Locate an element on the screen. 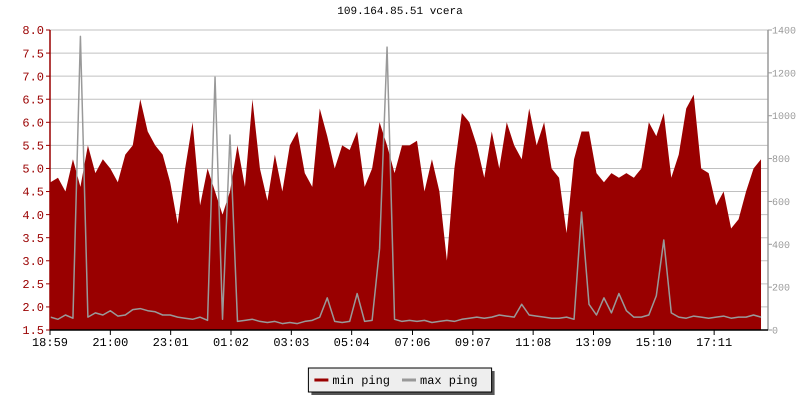 The height and width of the screenshot is (400, 800). y-tick-label: 8.0 is located at coordinates (33, 31).